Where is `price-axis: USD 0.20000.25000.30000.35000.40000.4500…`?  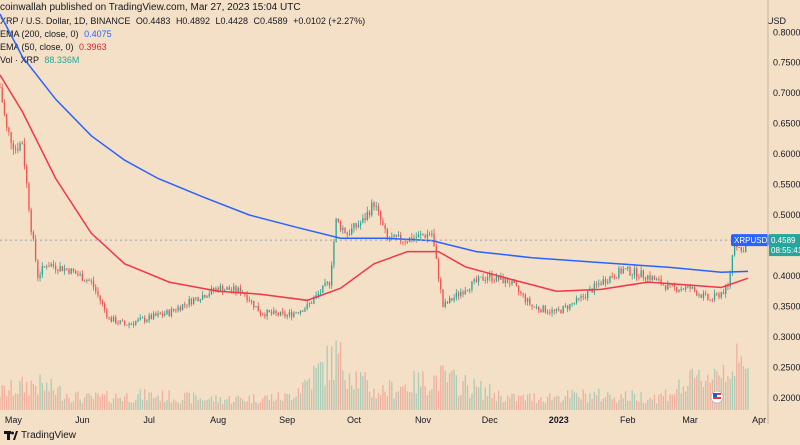
price-axis: USD 0.20000.25000.30000.35000.40000.4500… is located at coordinates (783, 209).